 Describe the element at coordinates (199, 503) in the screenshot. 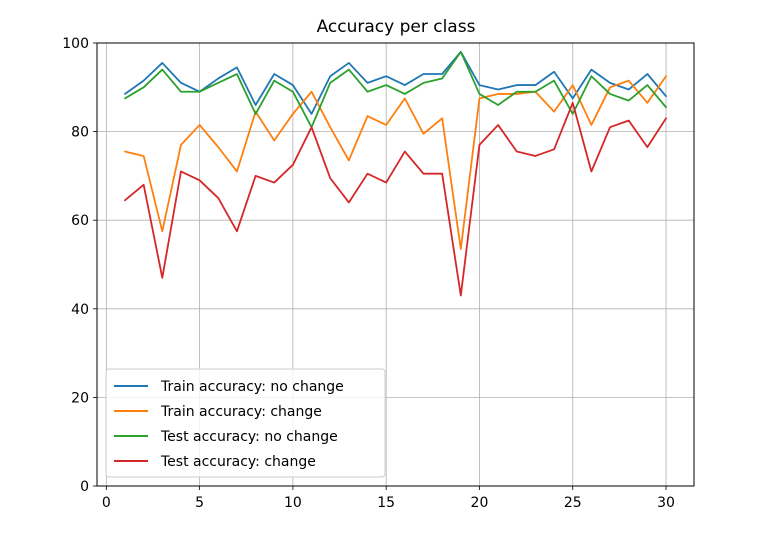

I see `x-tick-label: 5` at that location.